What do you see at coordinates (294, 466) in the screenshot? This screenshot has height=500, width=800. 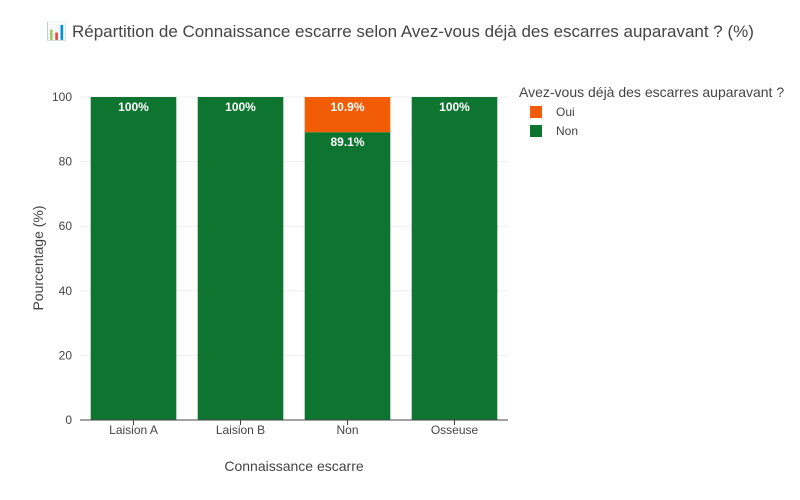 I see `x-axis-title: Connaissance escarre` at bounding box center [294, 466].